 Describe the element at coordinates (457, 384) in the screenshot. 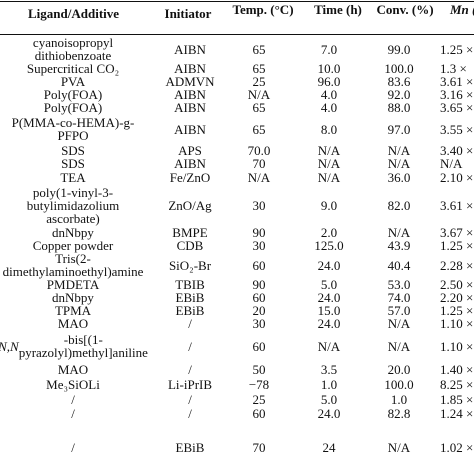

I see `cell-mn: 8.25 ×` at that location.